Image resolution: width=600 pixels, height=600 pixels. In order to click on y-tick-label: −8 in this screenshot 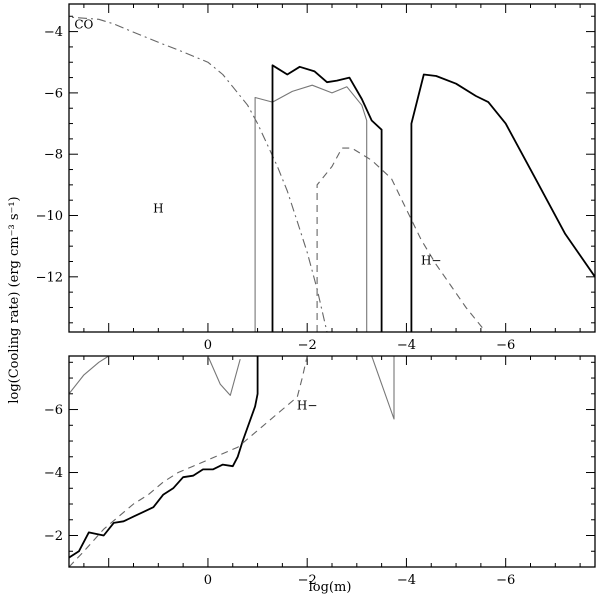, I will do `click(53, 155)`.